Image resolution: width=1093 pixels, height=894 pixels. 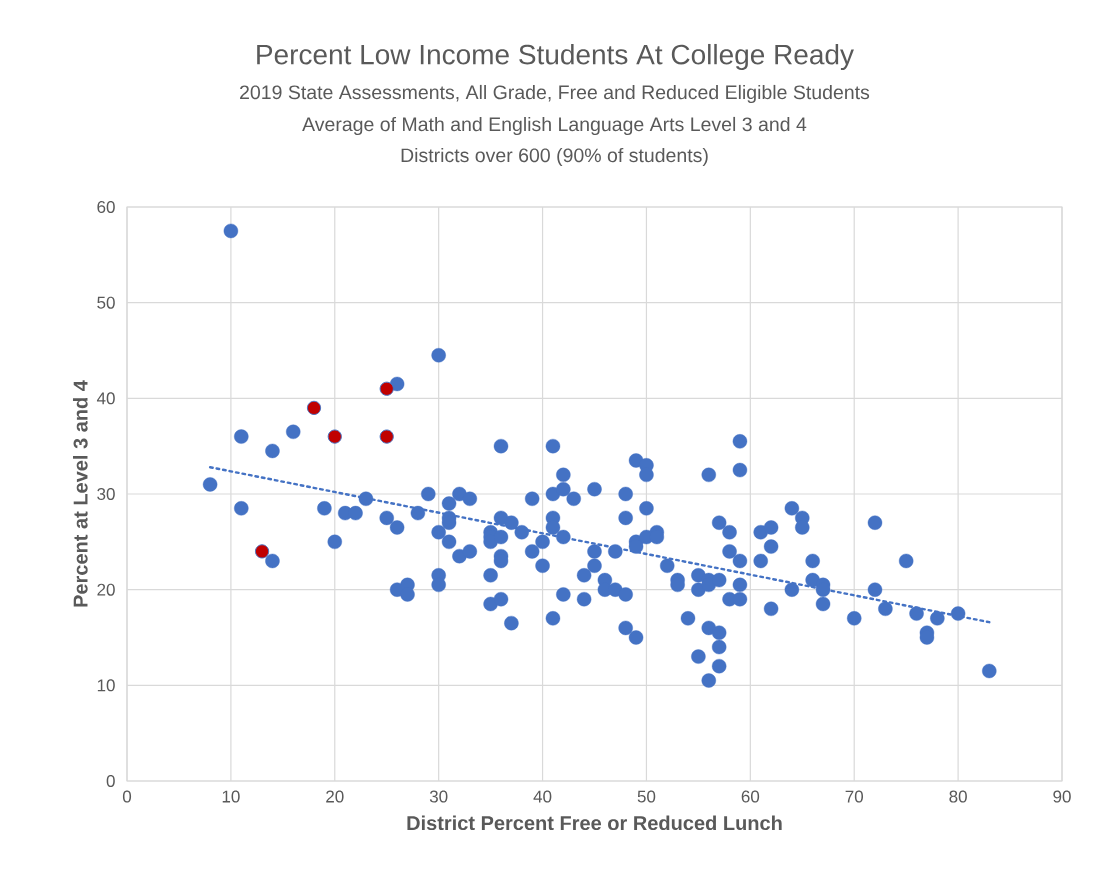 I want to click on text: Average of Math and English Language Arts Level 3 and 4, so click(x=554, y=126).